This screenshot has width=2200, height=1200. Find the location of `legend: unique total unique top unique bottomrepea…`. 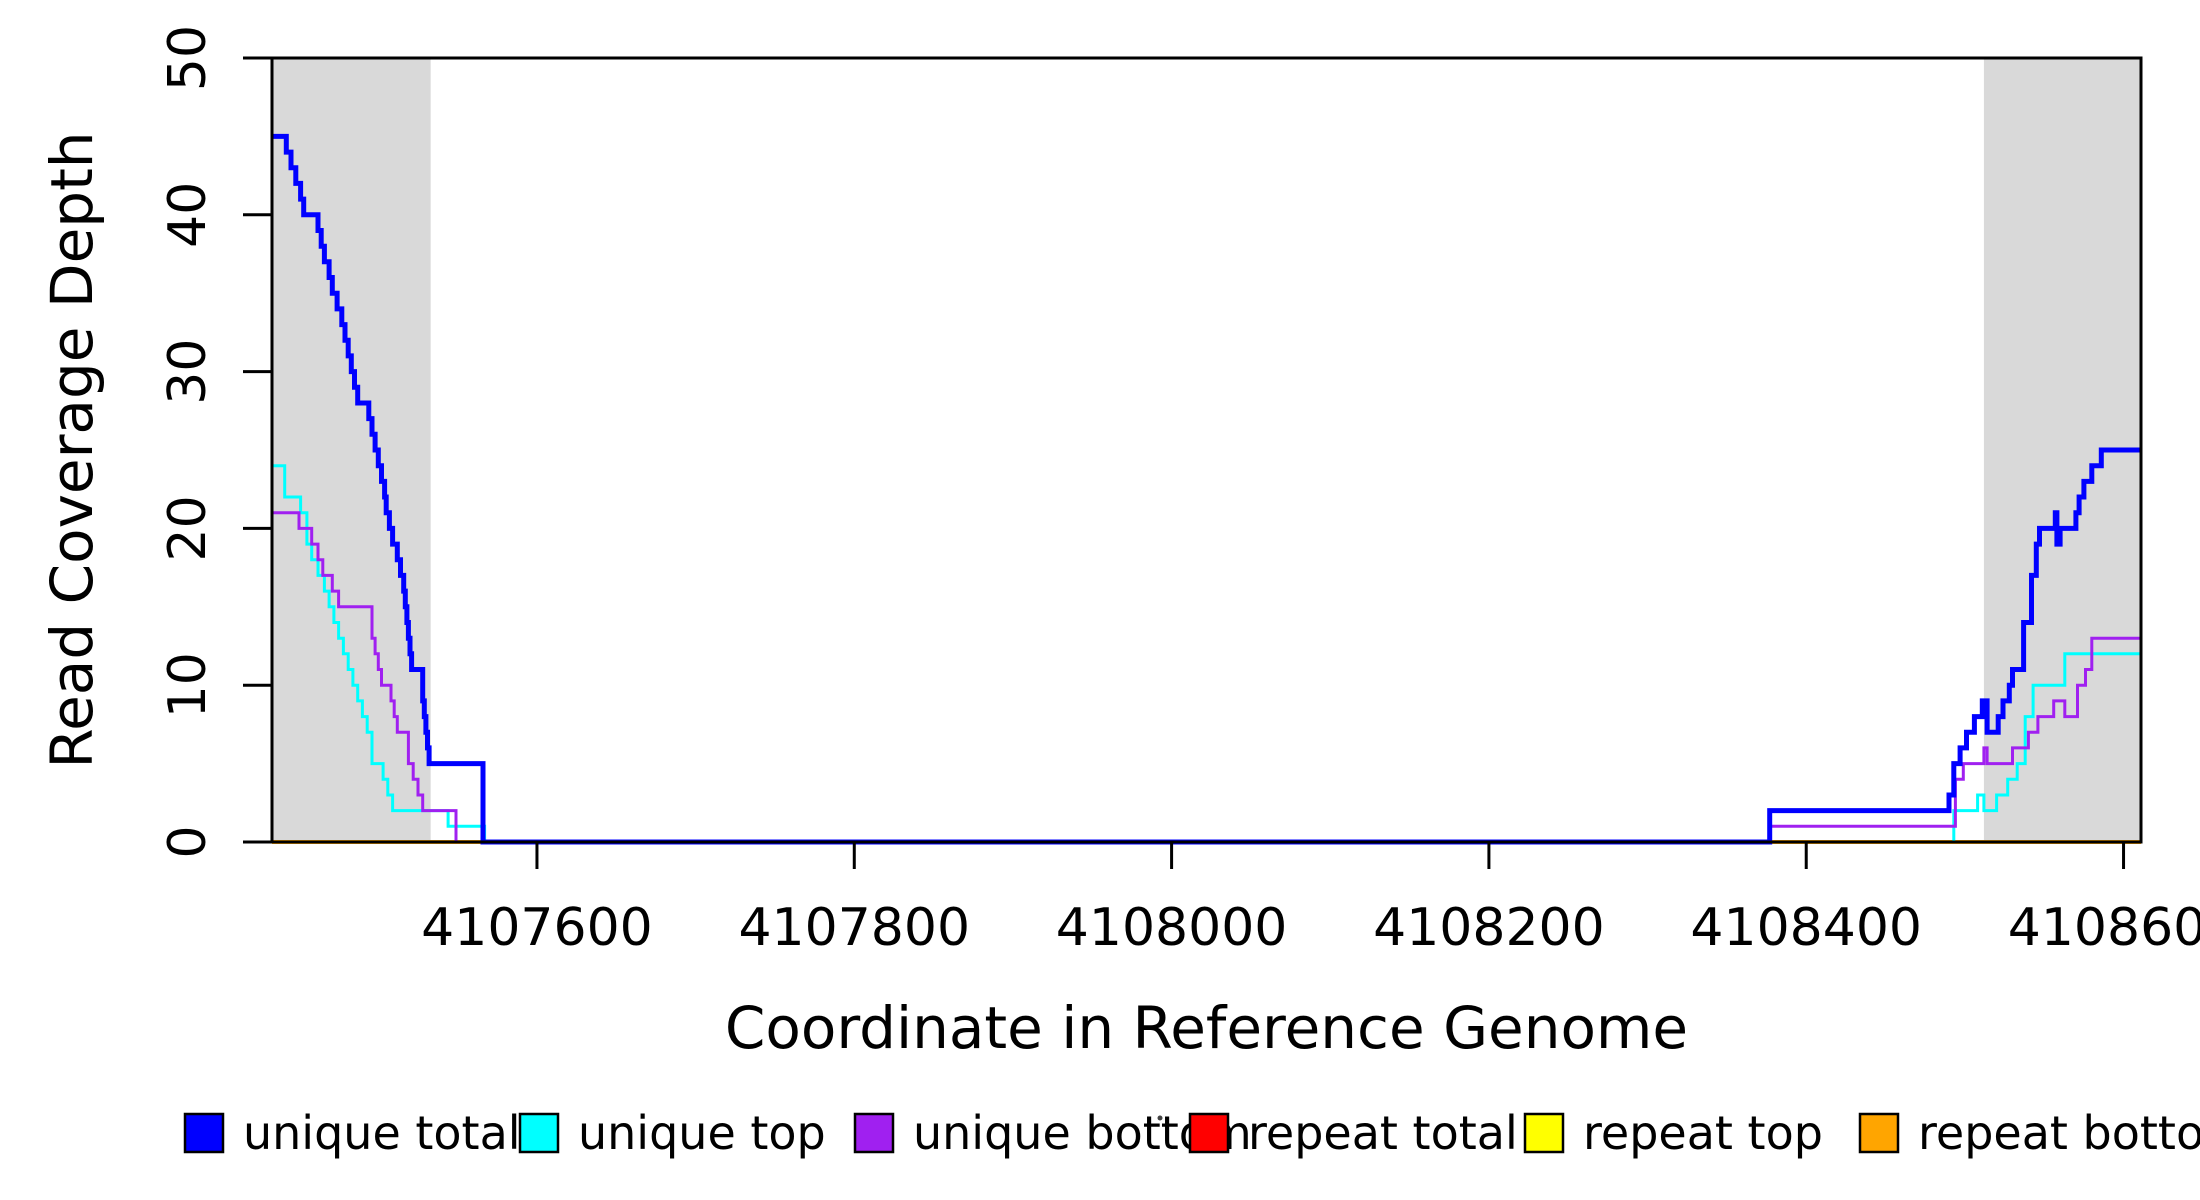

legend: unique total unique top unique bottomrepea… is located at coordinates (1191, 1133).